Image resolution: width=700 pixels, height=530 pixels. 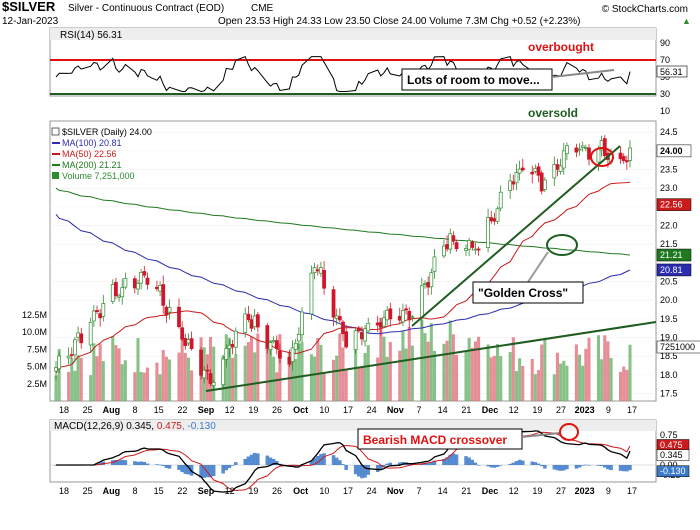 I want to click on price-tick-label: 18.0, so click(x=669, y=375).